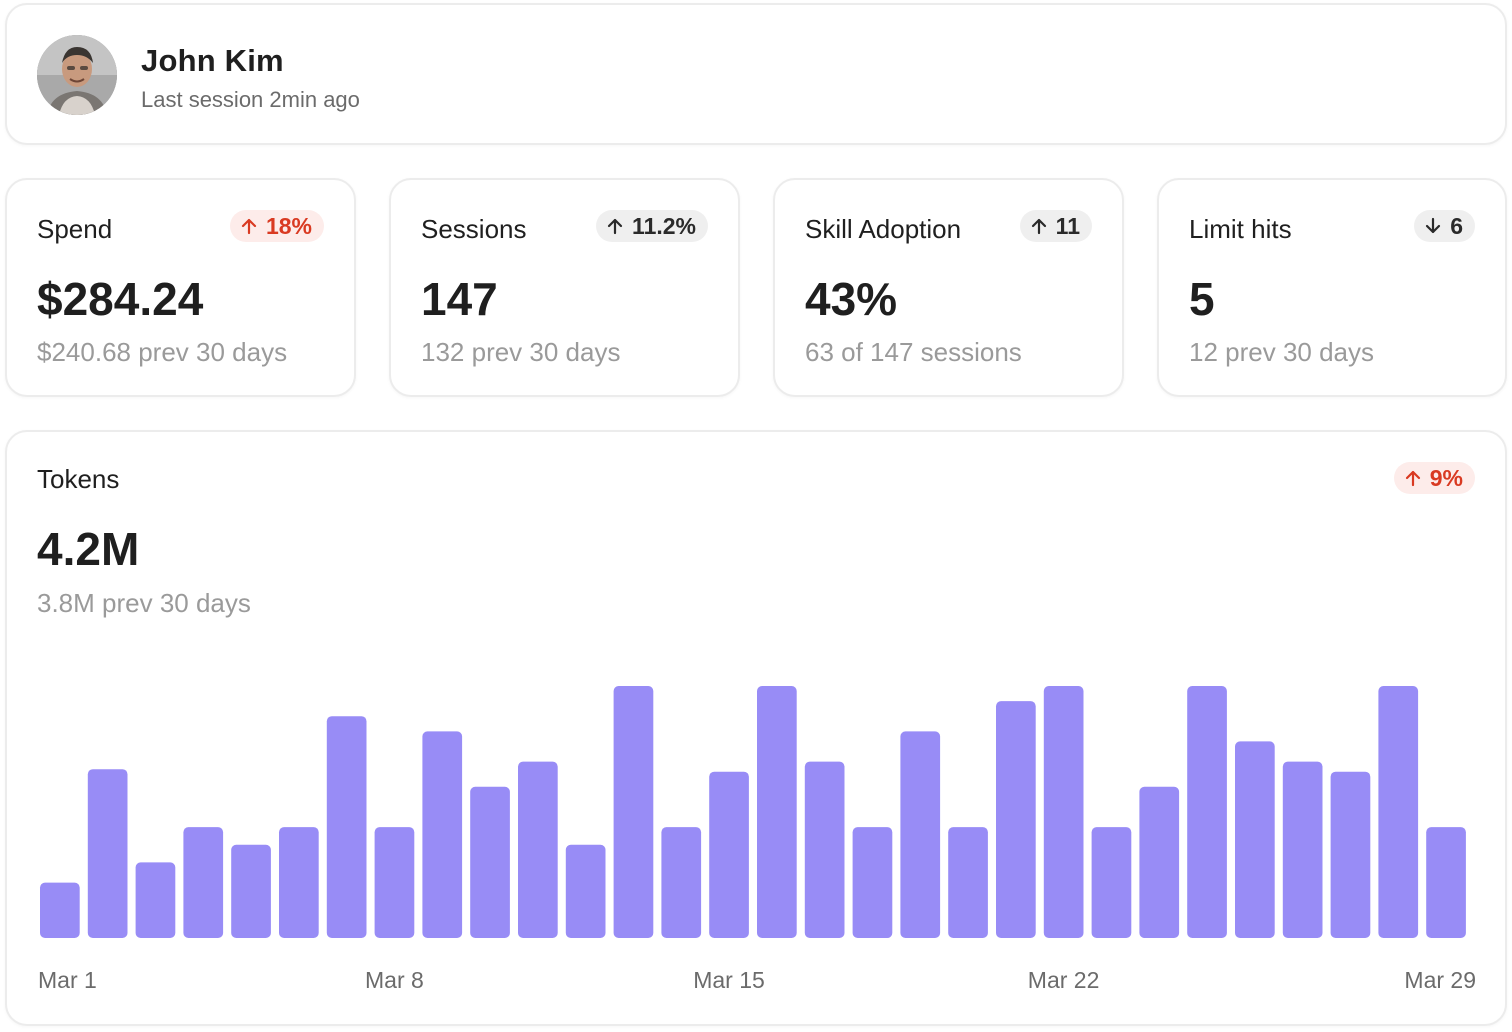 This screenshot has height=1032, width=1512. I want to click on skill-adoption-change-badge: 11, so click(1055, 226).